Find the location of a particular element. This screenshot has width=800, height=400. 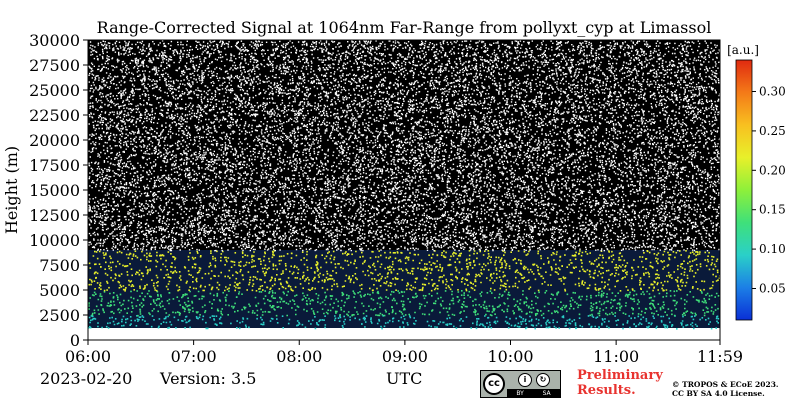

y-tick-label: 22500 is located at coordinates (54, 115).